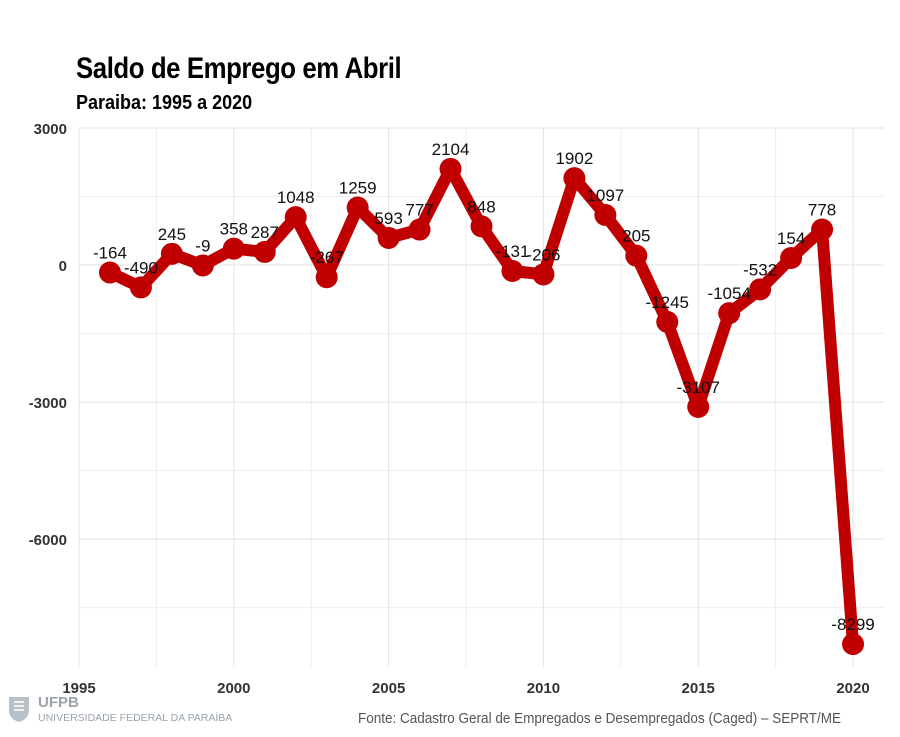  I want to click on data-label: 848, so click(481, 206).